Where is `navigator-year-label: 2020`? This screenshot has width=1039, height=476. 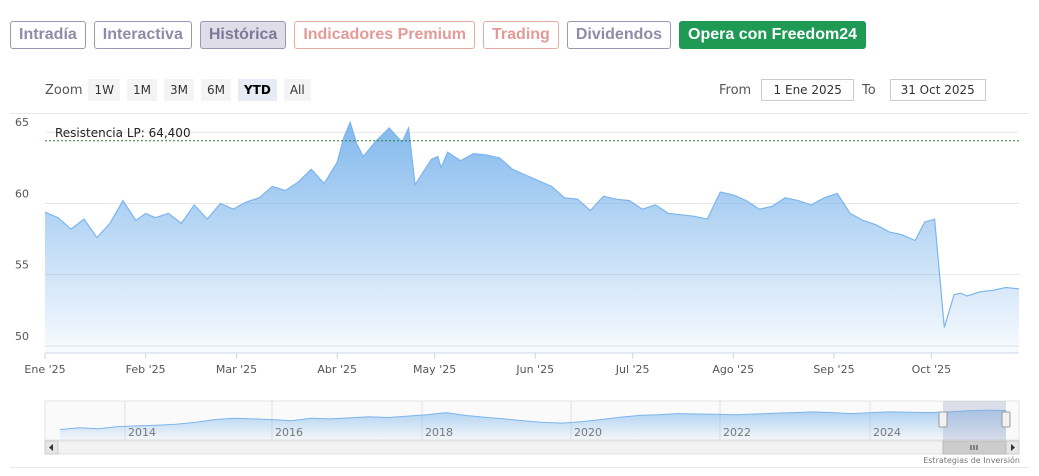
navigator-year-label: 2020 is located at coordinates (588, 432).